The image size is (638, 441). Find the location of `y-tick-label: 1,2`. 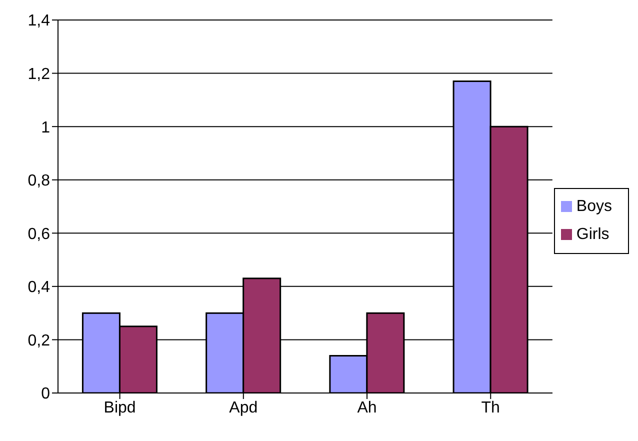

y-tick-label: 1,2 is located at coordinates (39, 74).